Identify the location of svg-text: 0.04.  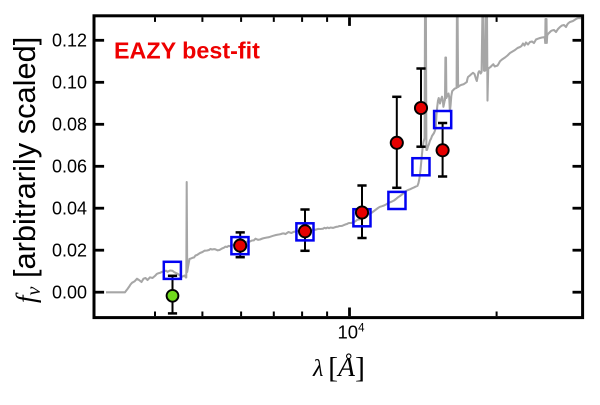
(69, 209).